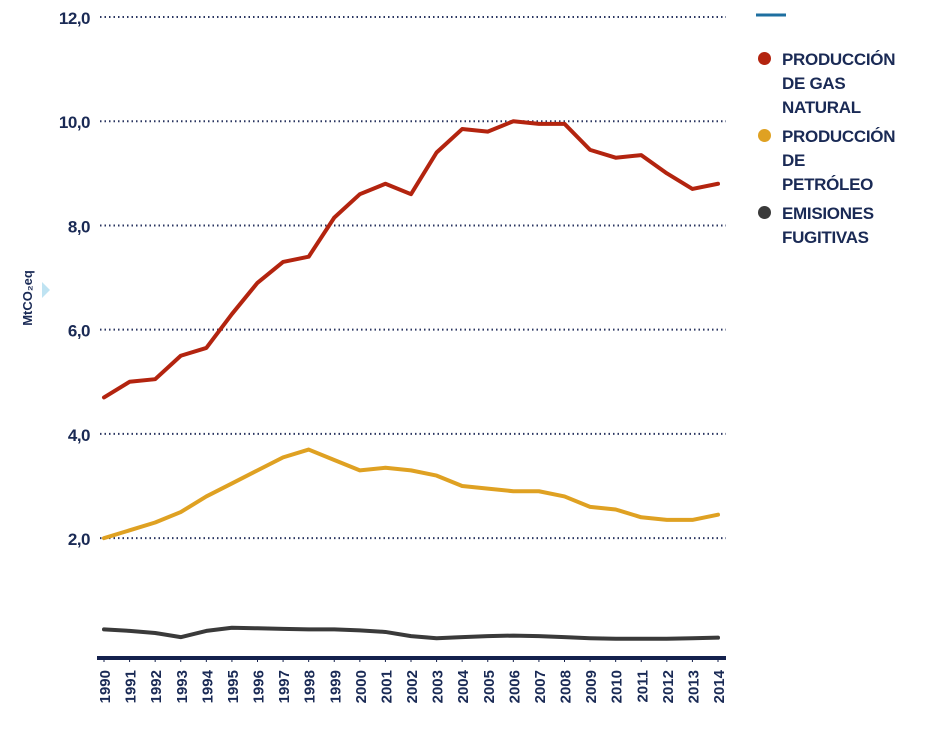  What do you see at coordinates (131, 686) in the screenshot?
I see `x-tick-label: 1991` at bounding box center [131, 686].